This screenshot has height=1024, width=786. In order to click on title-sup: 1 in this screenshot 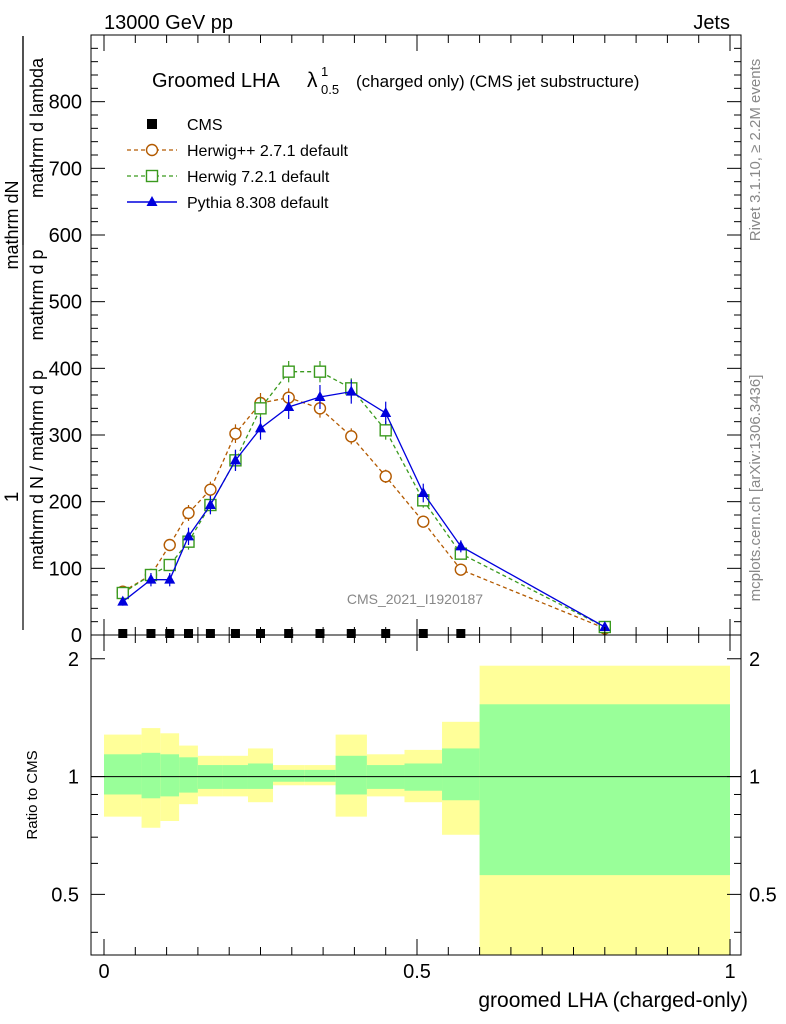, I will do `click(324, 71)`.